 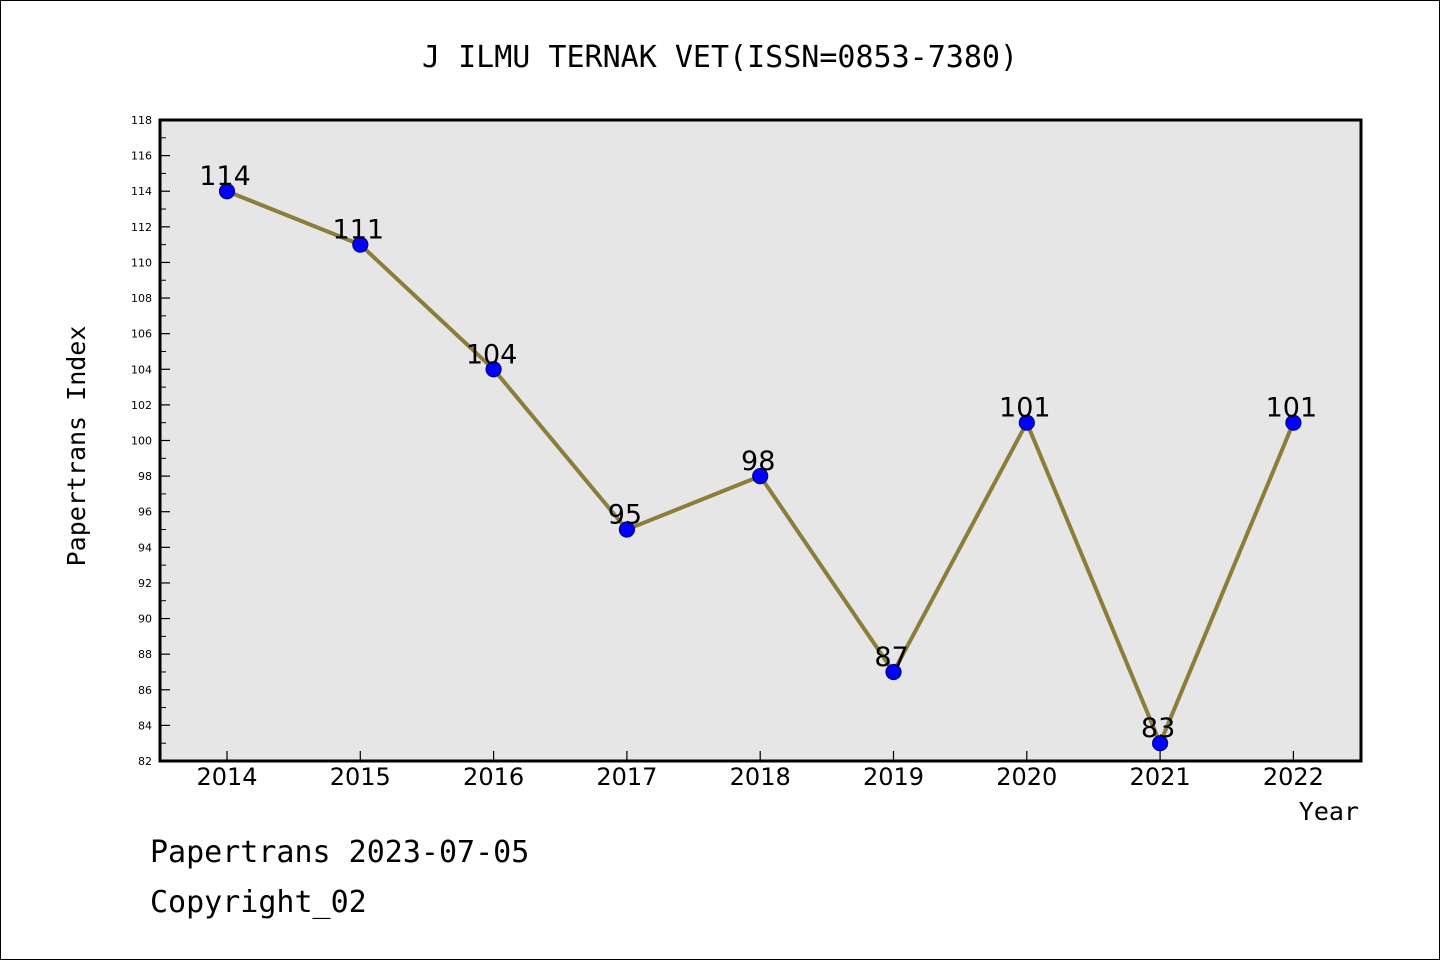 What do you see at coordinates (141, 298) in the screenshot?
I see `y-tick-label: 108` at bounding box center [141, 298].